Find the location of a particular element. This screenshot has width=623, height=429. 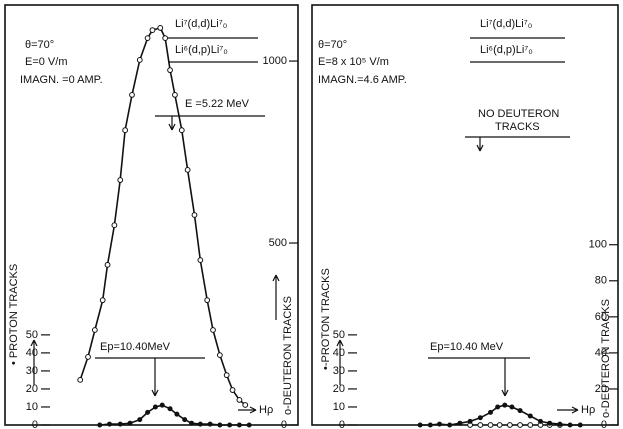

energy-label: E =5.22 MeV is located at coordinates (217, 104).